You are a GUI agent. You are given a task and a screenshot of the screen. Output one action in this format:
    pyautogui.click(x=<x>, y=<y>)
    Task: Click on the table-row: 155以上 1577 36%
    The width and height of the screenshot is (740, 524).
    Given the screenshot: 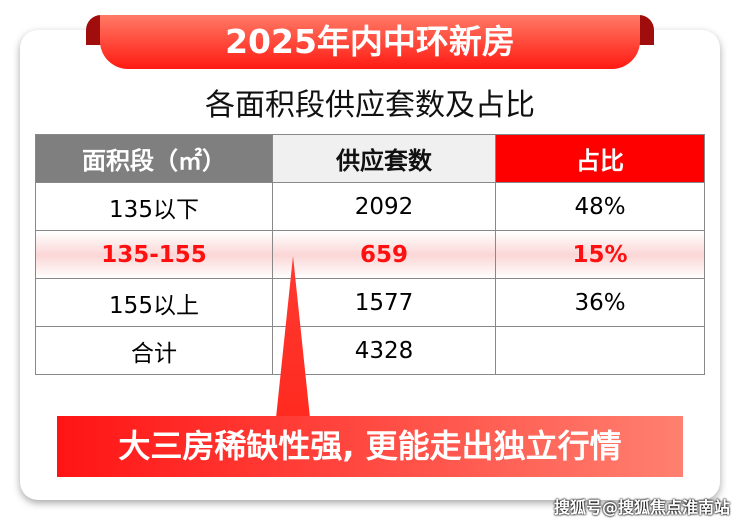 What is the action you would take?
    pyautogui.click(x=370, y=302)
    